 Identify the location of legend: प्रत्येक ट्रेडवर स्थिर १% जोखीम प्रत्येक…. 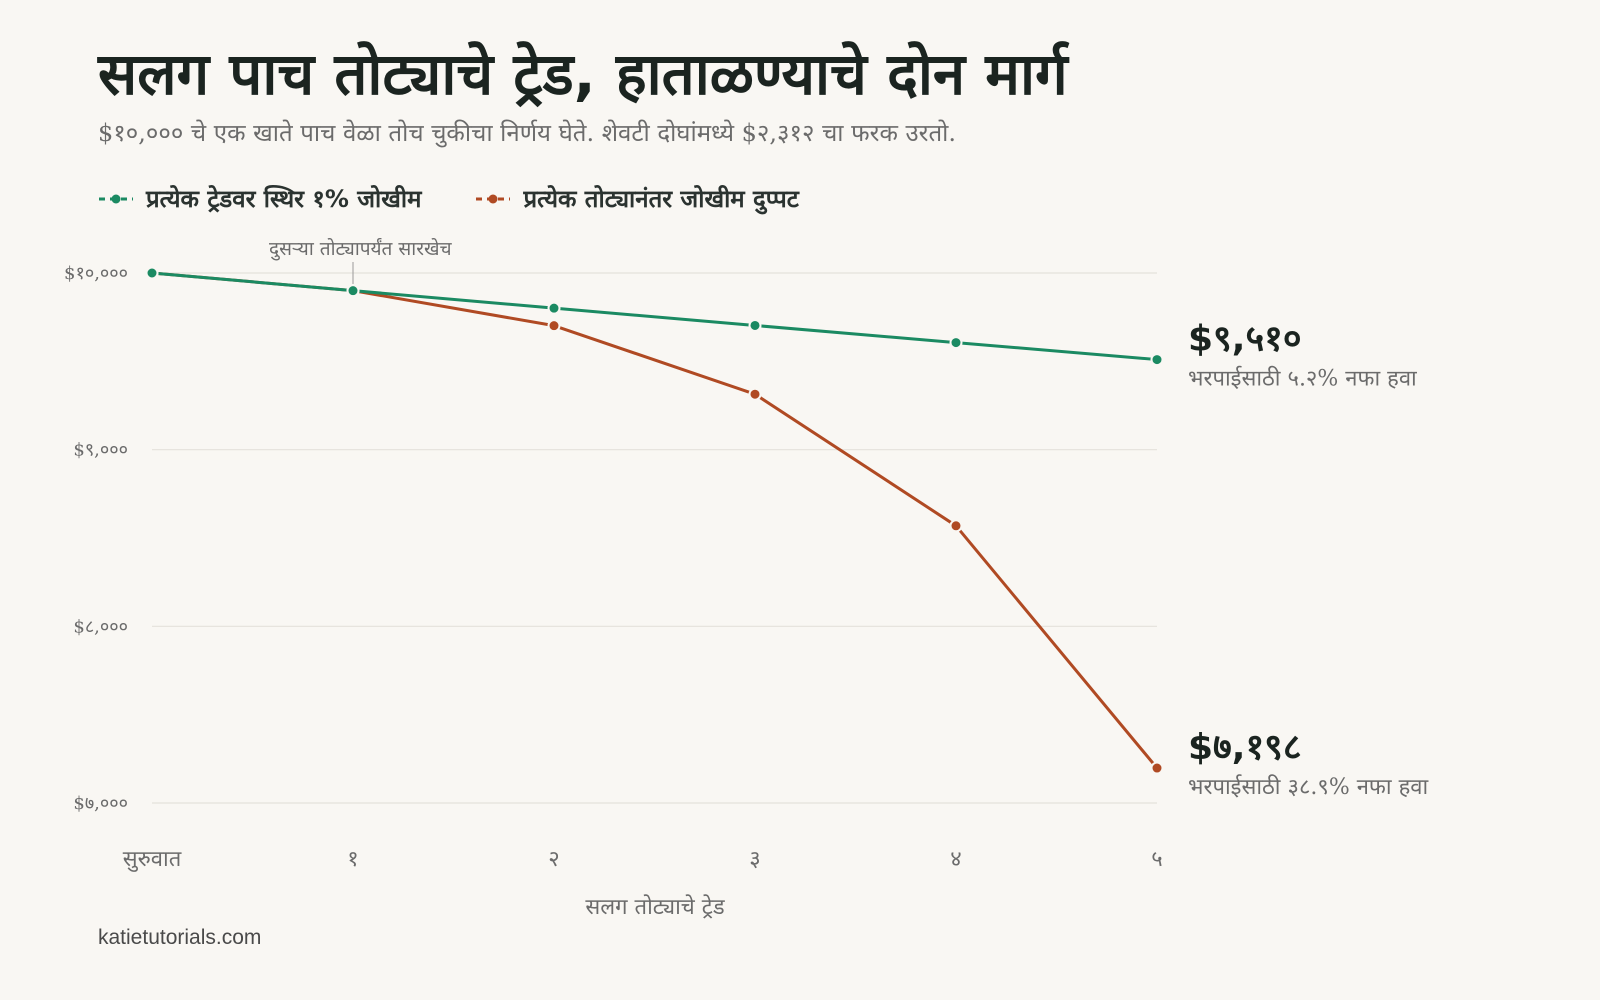
(448, 198).